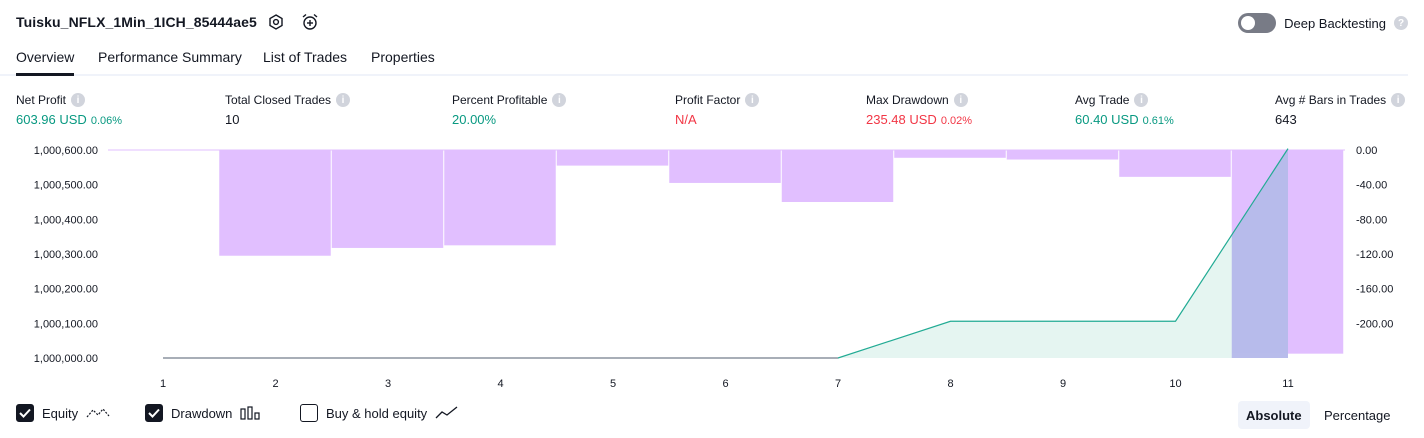  I want to click on metric-label: Total Closed Trades, so click(278, 100).